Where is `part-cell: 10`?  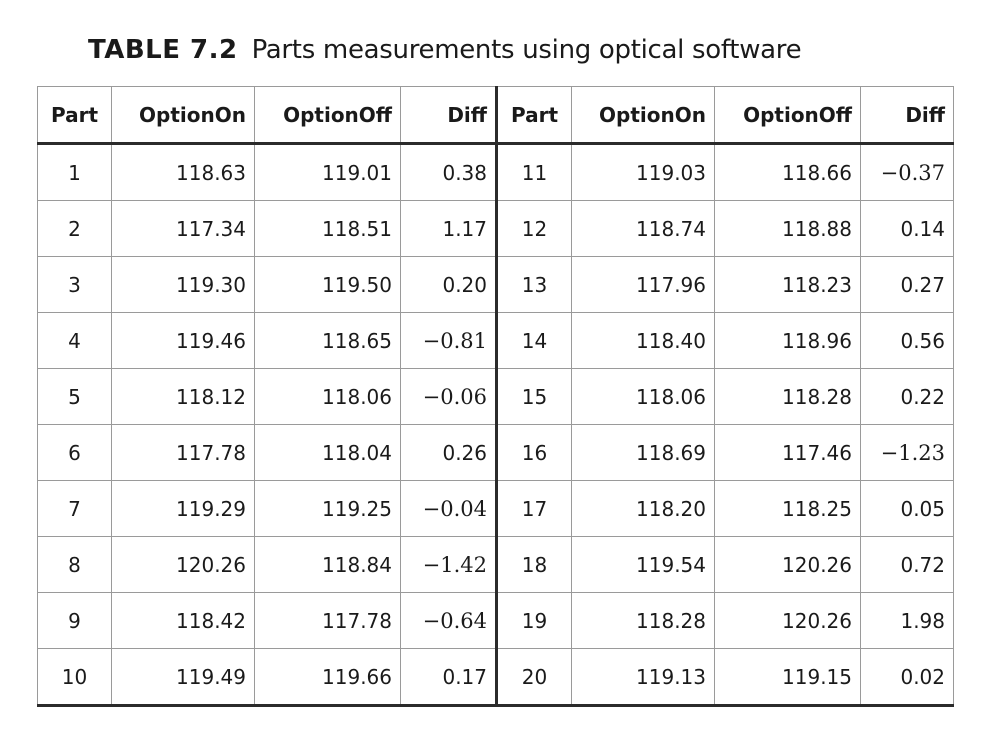
part-cell: 10 is located at coordinates (74, 677).